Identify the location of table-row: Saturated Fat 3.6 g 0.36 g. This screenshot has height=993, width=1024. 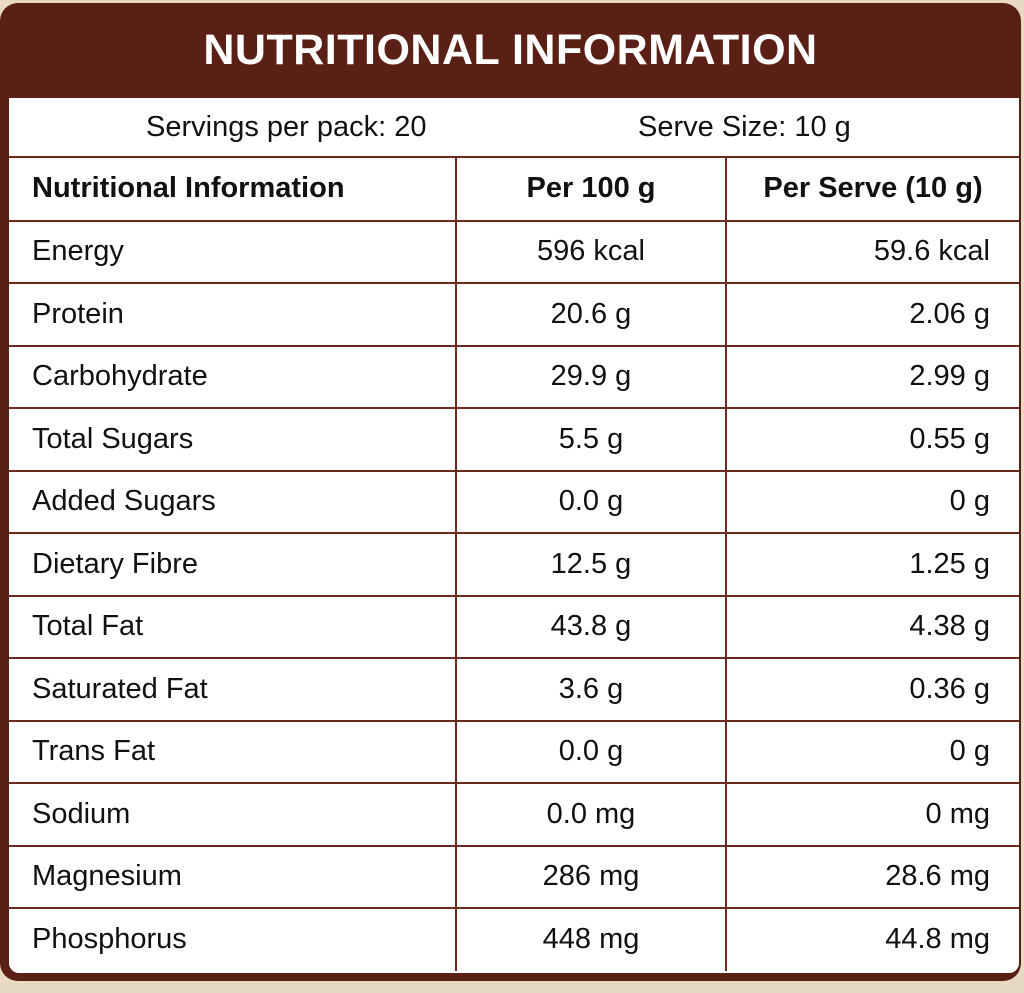
(514, 690).